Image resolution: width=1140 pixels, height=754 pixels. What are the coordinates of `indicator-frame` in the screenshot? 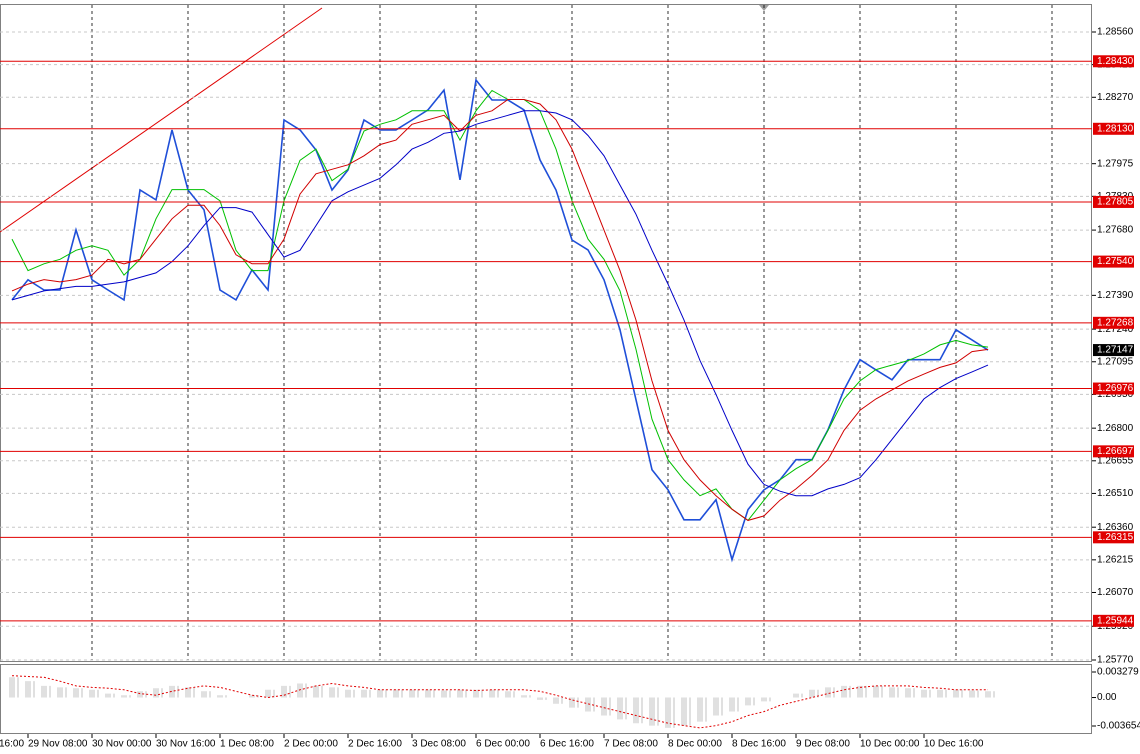 It's located at (546, 699).